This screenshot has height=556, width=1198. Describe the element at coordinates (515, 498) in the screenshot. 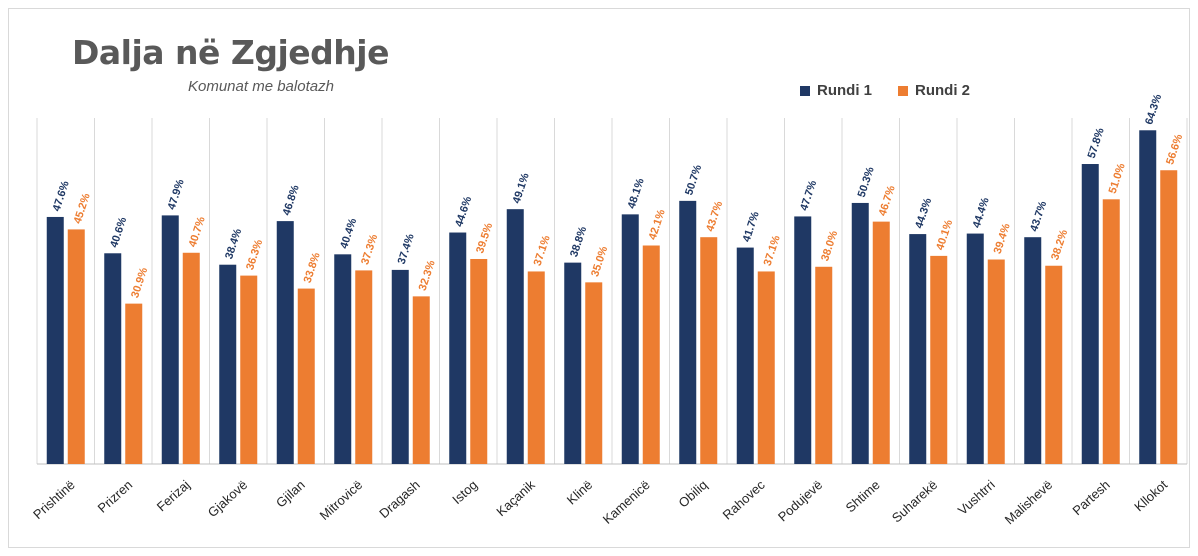

I see `tick-label-kacanik: Kaçanik` at that location.